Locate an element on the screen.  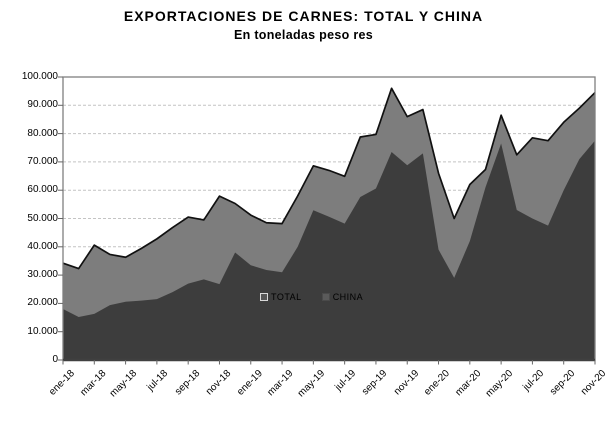
y-axis-label: 80.000 is located at coordinates (42, 133).